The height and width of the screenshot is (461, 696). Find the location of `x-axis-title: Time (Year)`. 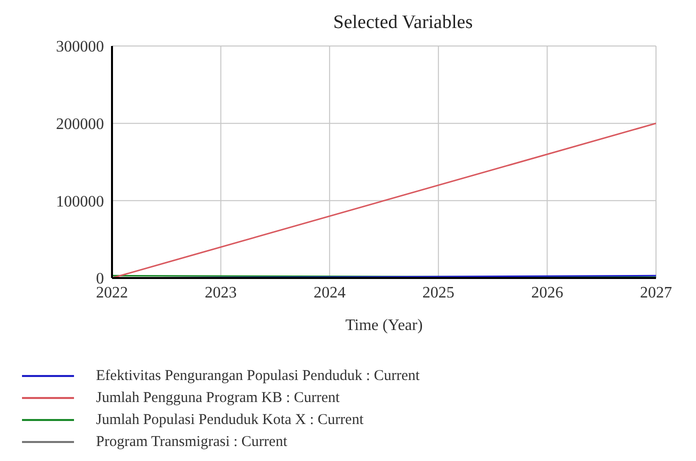

x-axis-title: Time (Year) is located at coordinates (384, 325).